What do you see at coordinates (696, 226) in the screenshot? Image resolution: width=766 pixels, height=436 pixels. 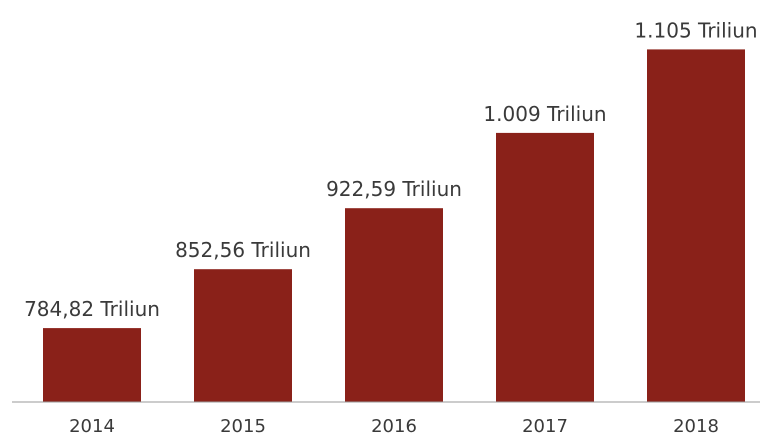 I see `bar-2018` at bounding box center [696, 226].